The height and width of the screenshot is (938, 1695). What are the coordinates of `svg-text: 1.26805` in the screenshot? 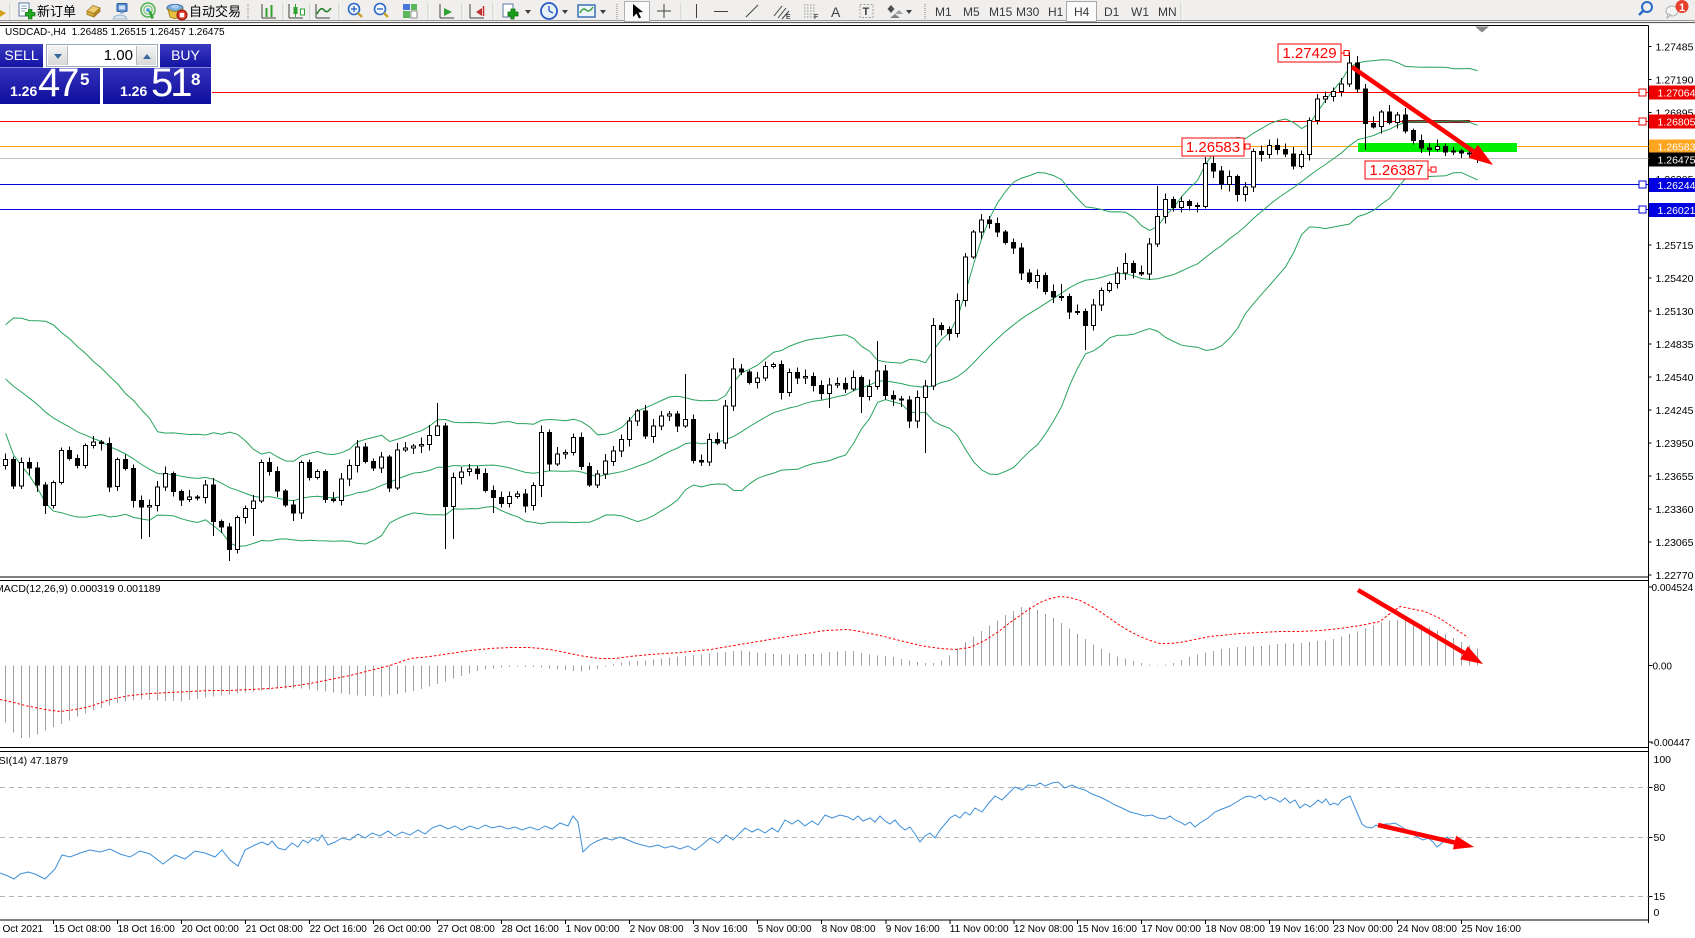 It's located at (1676, 123).